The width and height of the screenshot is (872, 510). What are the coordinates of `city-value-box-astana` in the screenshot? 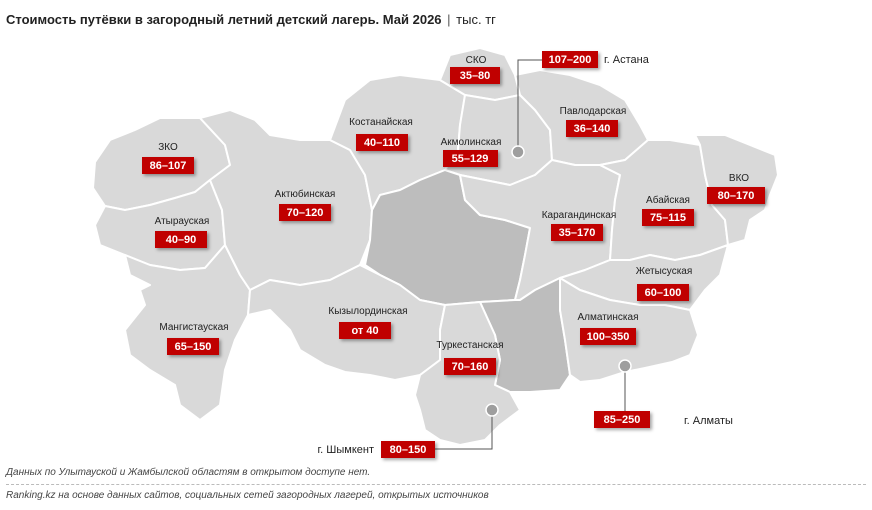 It's located at (570, 59).